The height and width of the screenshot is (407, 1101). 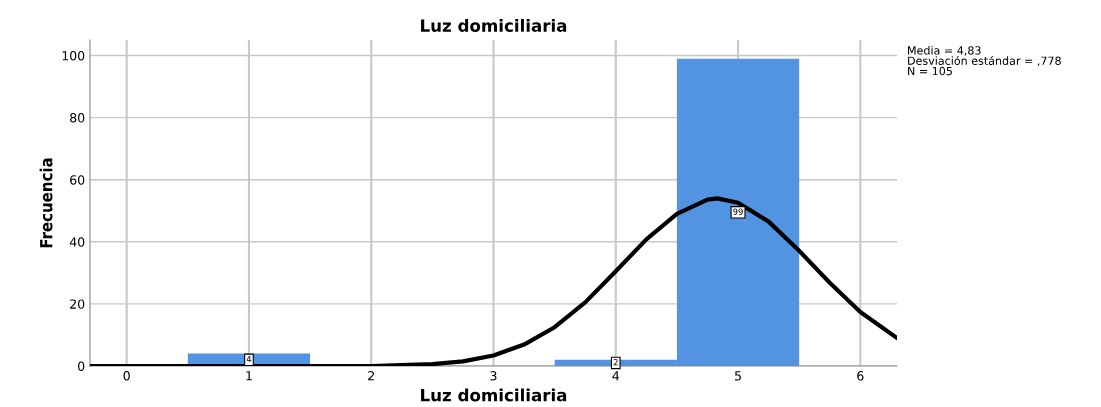 What do you see at coordinates (494, 25) in the screenshot?
I see `chart-title: Luz domiciliaria` at bounding box center [494, 25].